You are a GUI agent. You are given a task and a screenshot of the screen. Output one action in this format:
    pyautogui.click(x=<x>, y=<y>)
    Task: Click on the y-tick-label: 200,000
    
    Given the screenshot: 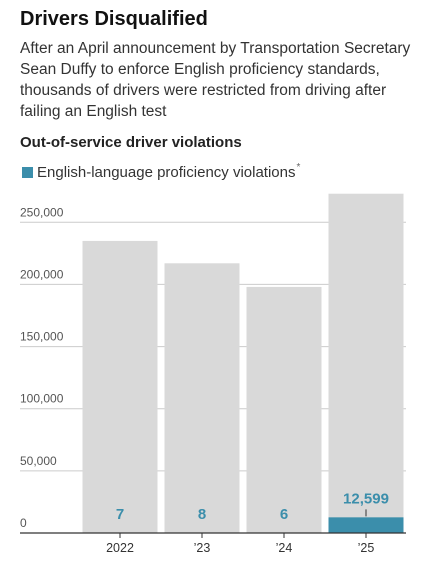 What is the action you would take?
    pyautogui.click(x=42, y=274)
    